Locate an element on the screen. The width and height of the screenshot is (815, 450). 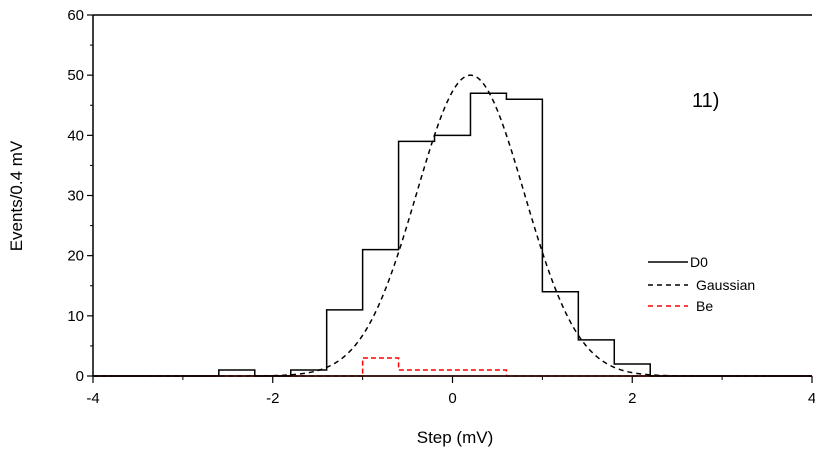
x-tick-label: -2 is located at coordinates (272, 398).